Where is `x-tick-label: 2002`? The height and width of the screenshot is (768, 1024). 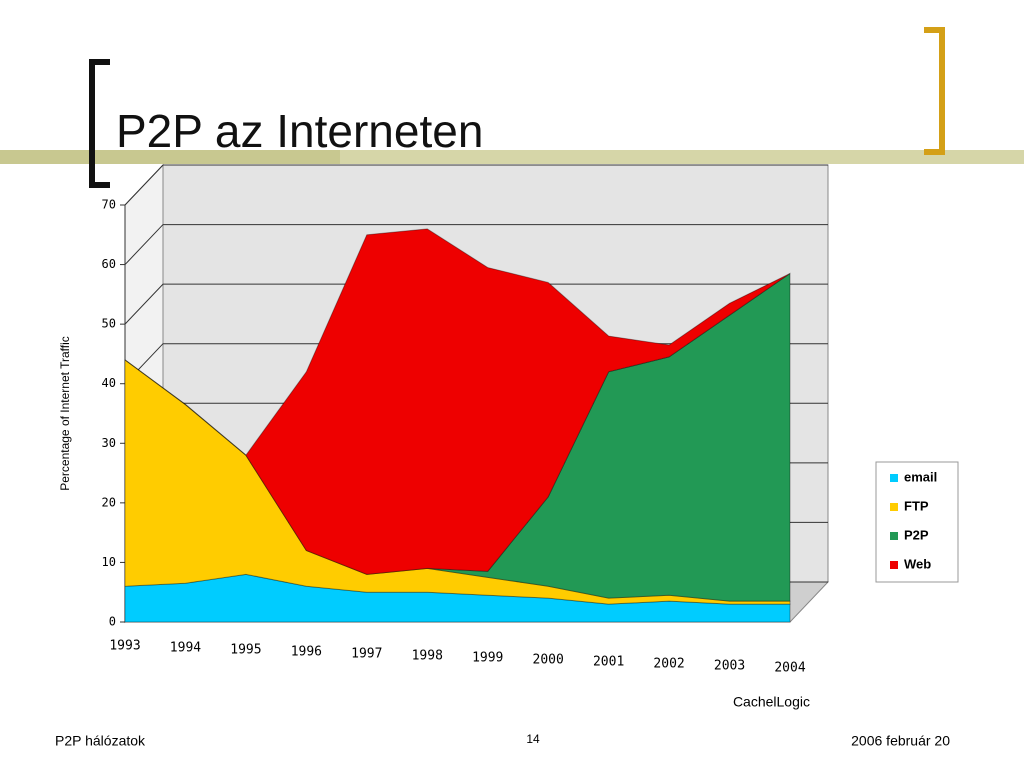
x-tick-label: 2002 is located at coordinates (668, 664).